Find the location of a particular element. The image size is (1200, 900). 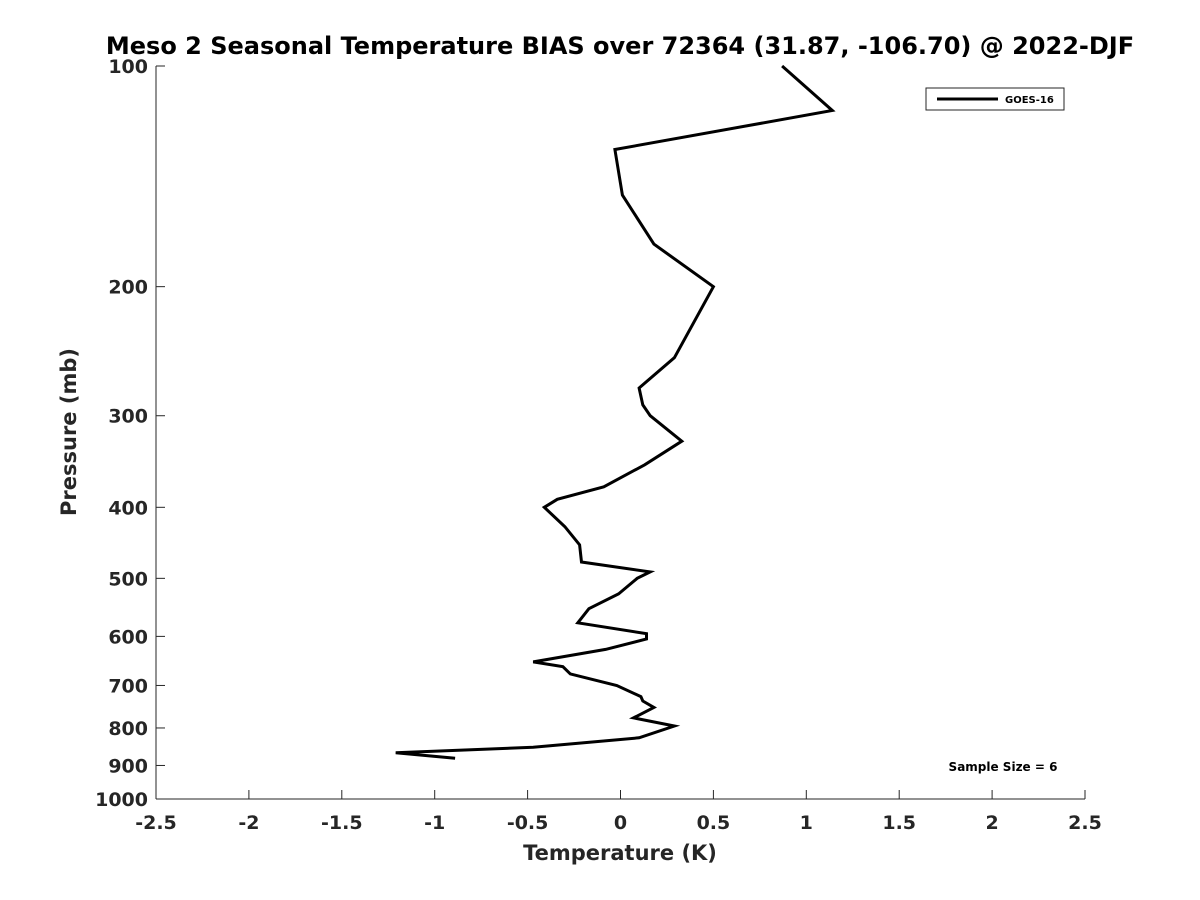

y-tick-label: 700 is located at coordinates (128, 686).